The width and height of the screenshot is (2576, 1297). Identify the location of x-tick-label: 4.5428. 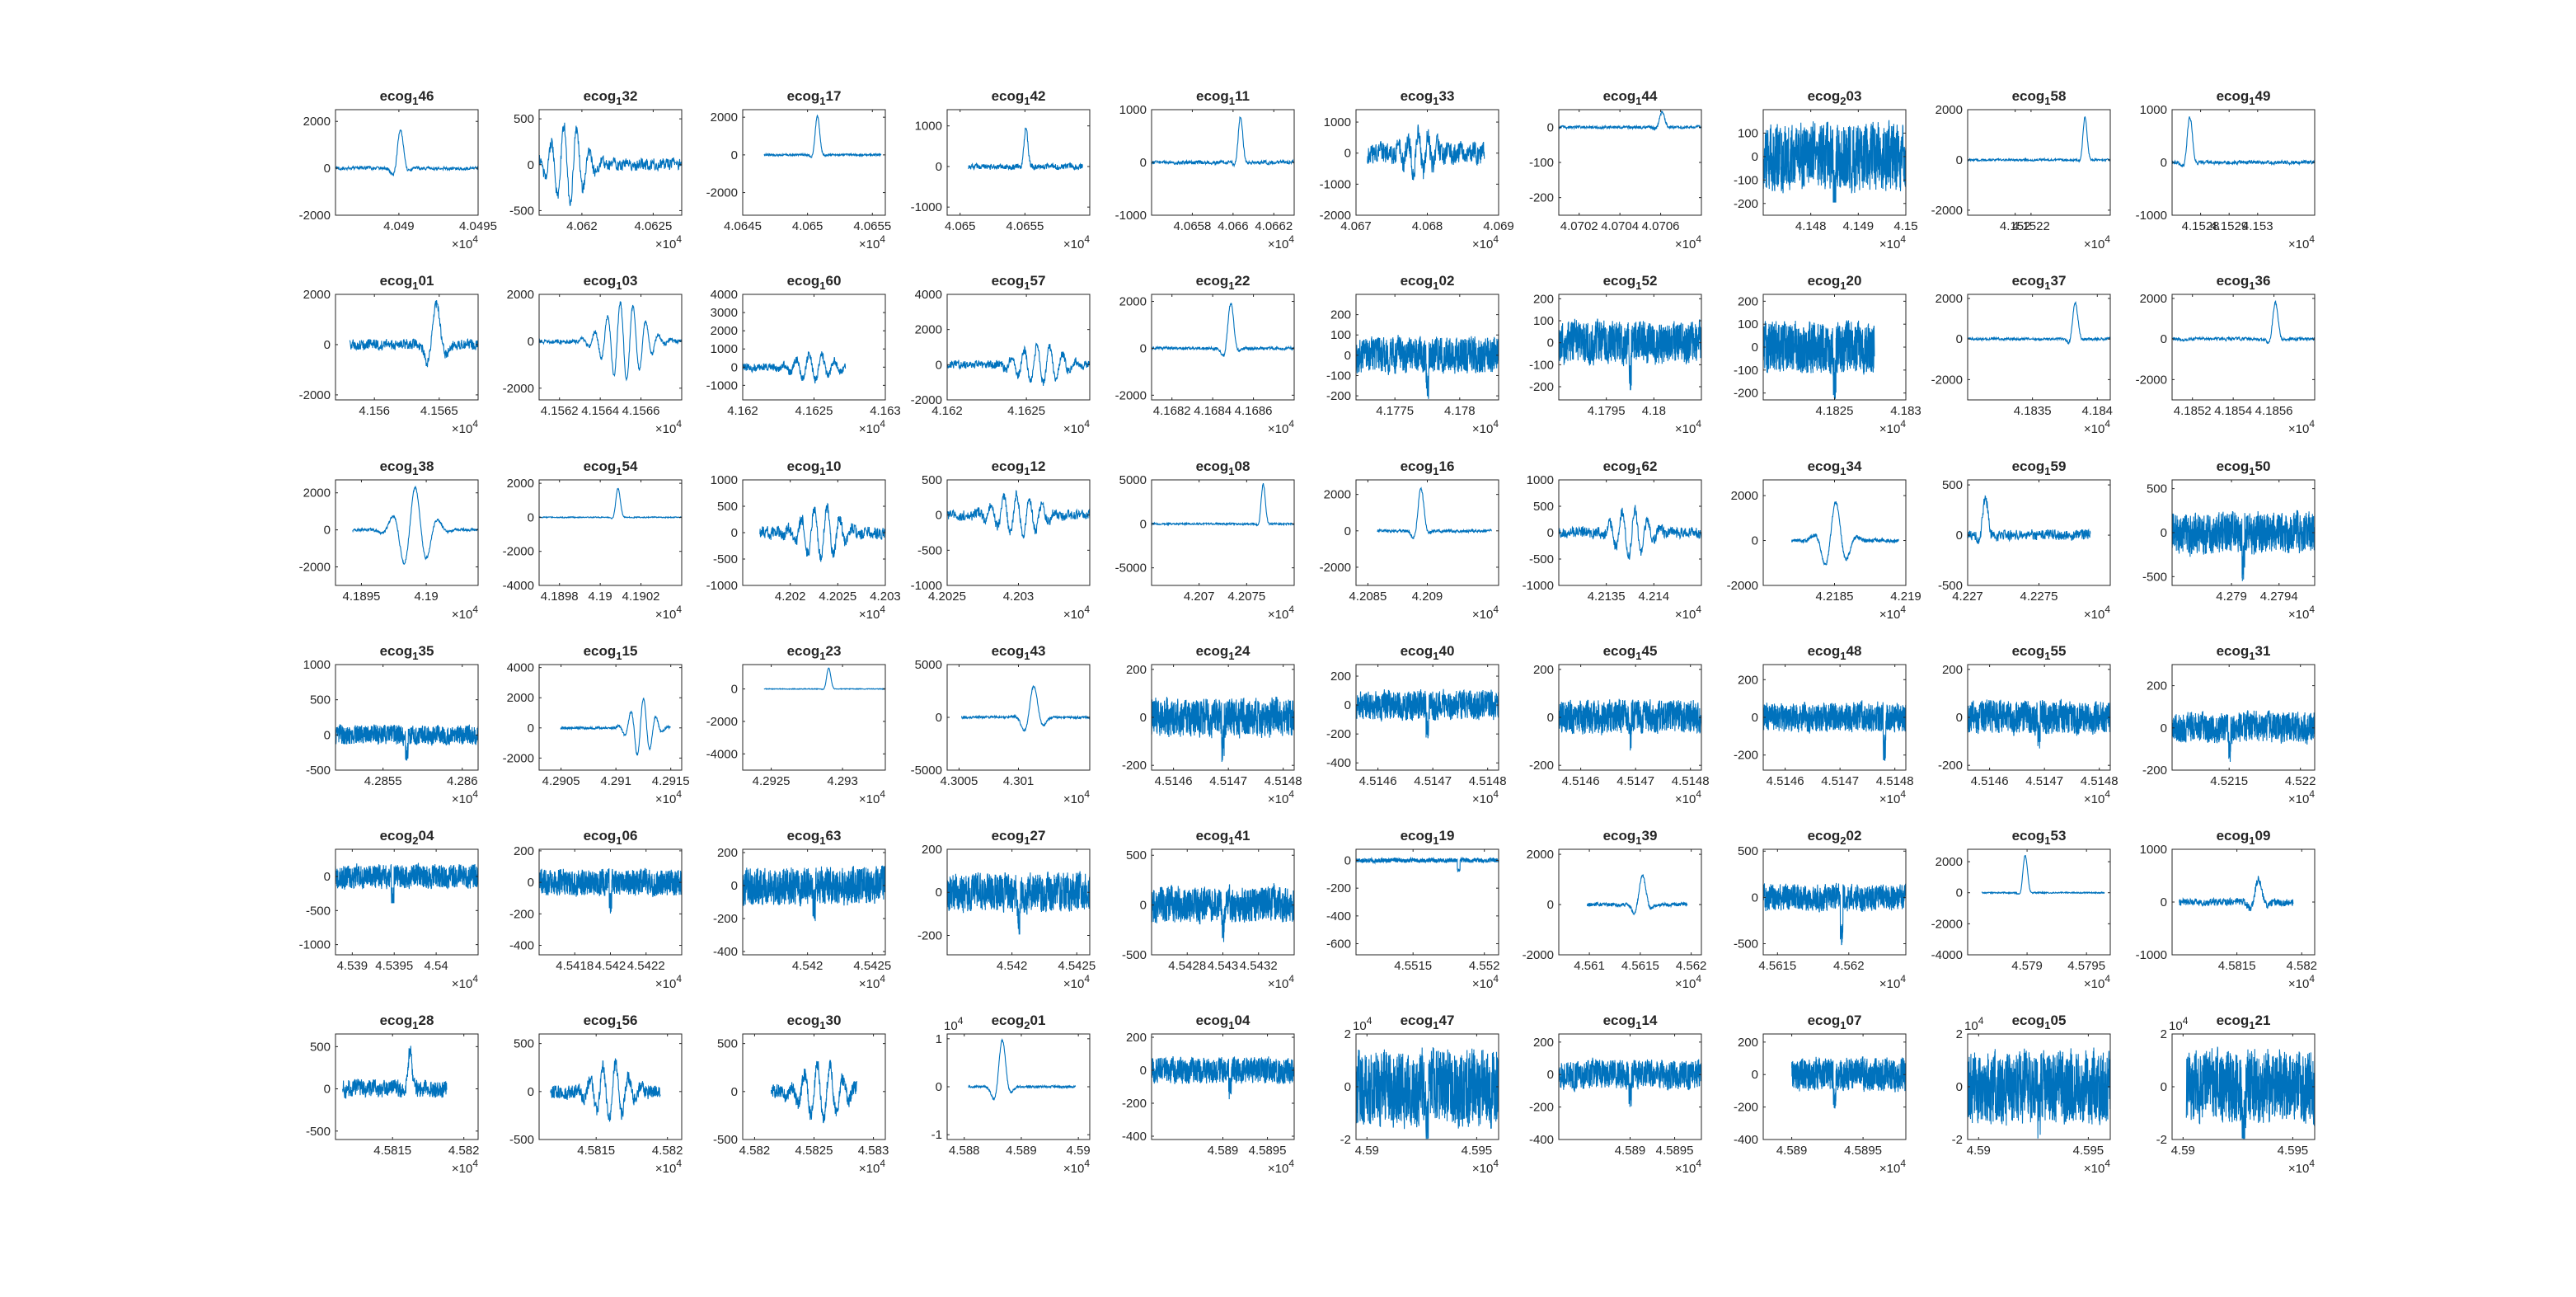
(1187, 966).